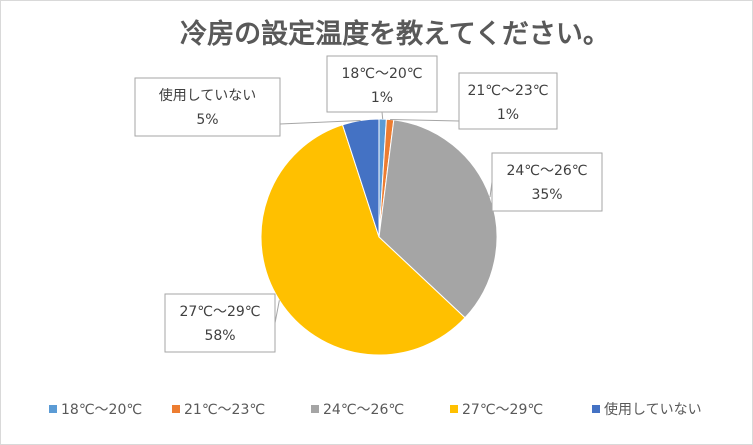 The height and width of the screenshot is (445, 753). I want to click on callout-category-label: 27℃～29℃, so click(219, 312).